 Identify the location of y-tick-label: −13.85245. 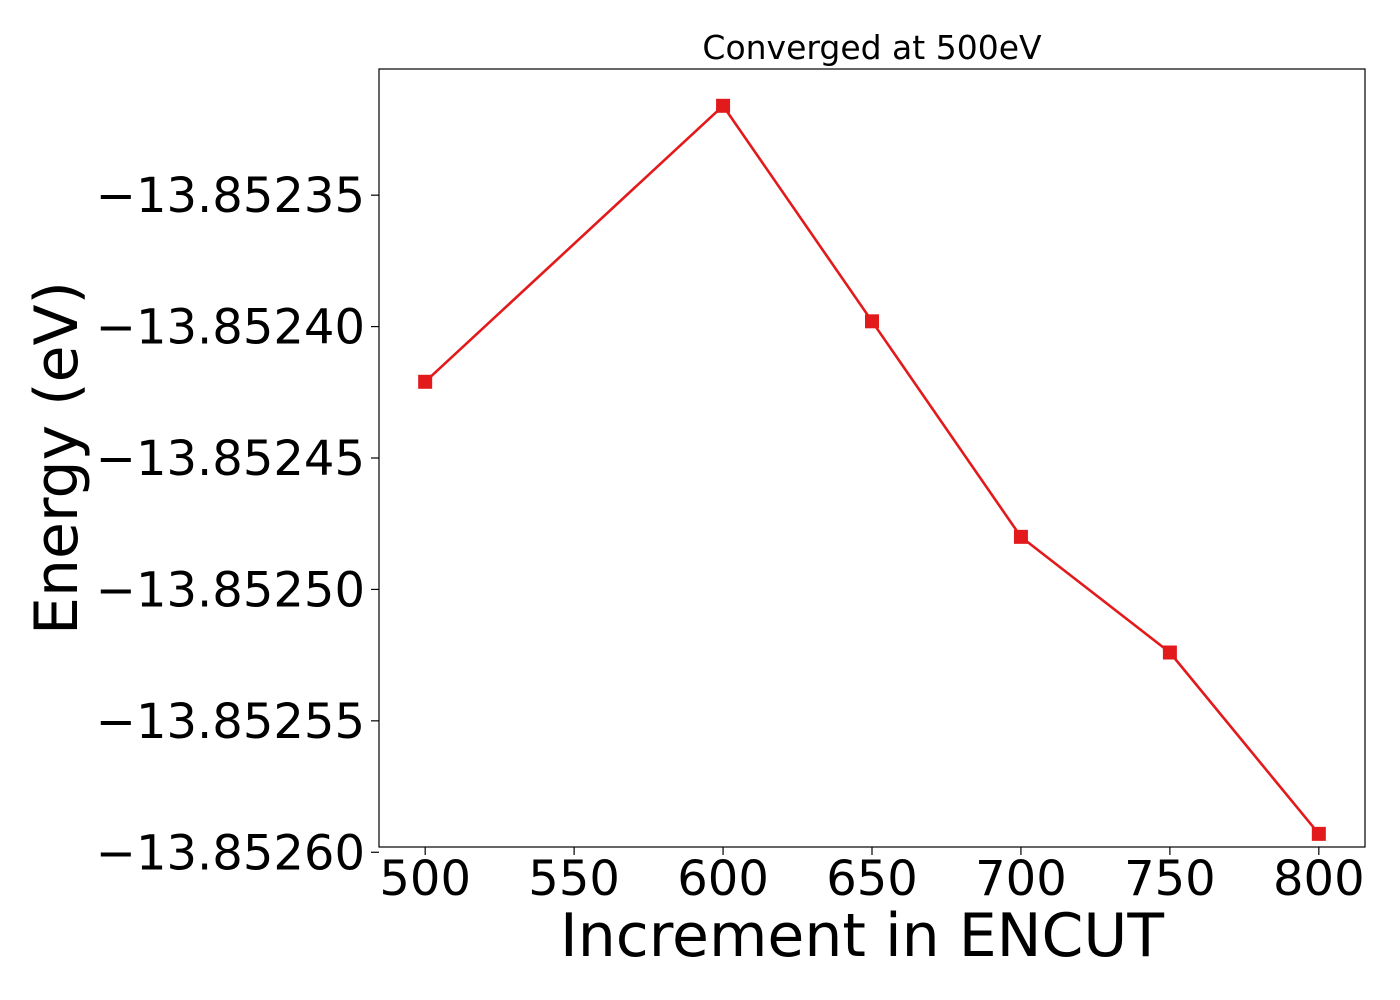
(230, 459).